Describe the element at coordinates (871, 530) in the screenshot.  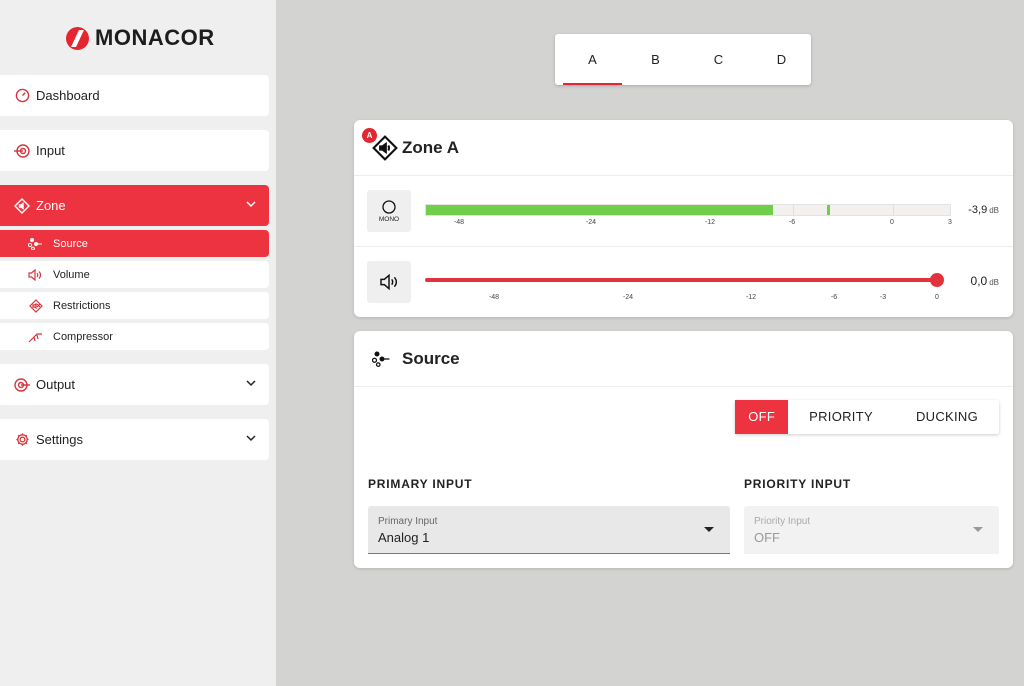
I see `priority-input-select: Priority Input OFF` at that location.